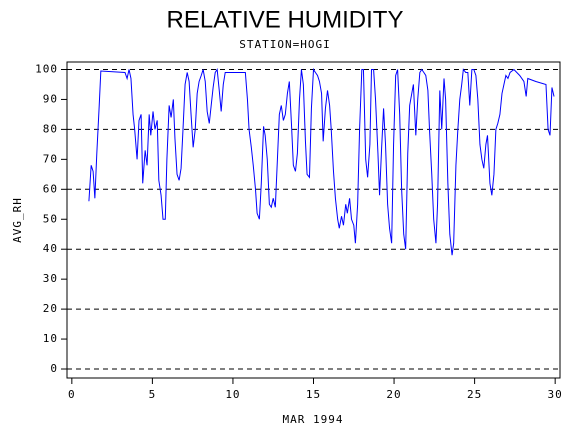  What do you see at coordinates (313, 419) in the screenshot?
I see `x-axis-label: MAR 1994` at bounding box center [313, 419].